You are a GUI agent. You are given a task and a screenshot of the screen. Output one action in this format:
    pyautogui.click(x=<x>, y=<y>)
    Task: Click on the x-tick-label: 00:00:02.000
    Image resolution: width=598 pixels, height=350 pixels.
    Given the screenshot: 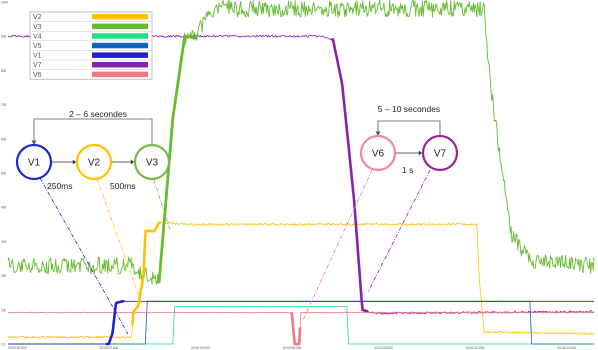 What is the action you would take?
    pyautogui.click(x=109, y=348)
    